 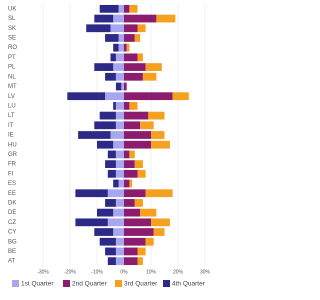 What do you see at coordinates (12, 9) in the screenshot?
I see `y-tick-label: UK` at bounding box center [12, 9].